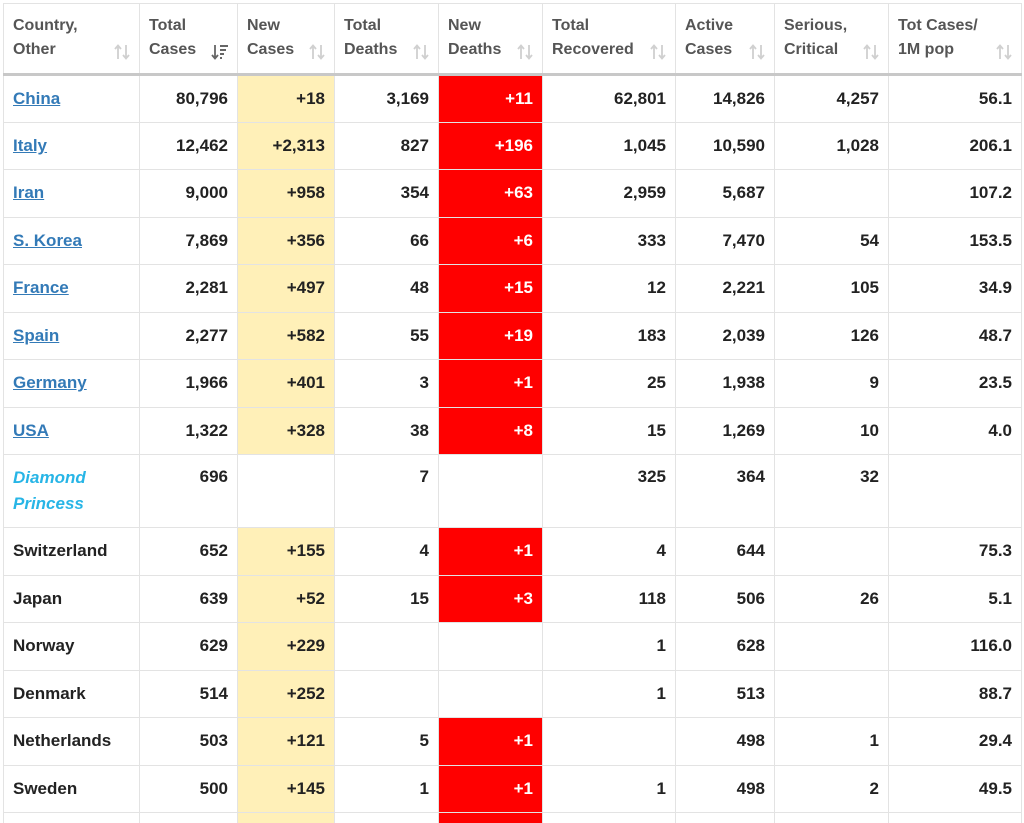  I want to click on country-cell: Netherlands, so click(71, 741).